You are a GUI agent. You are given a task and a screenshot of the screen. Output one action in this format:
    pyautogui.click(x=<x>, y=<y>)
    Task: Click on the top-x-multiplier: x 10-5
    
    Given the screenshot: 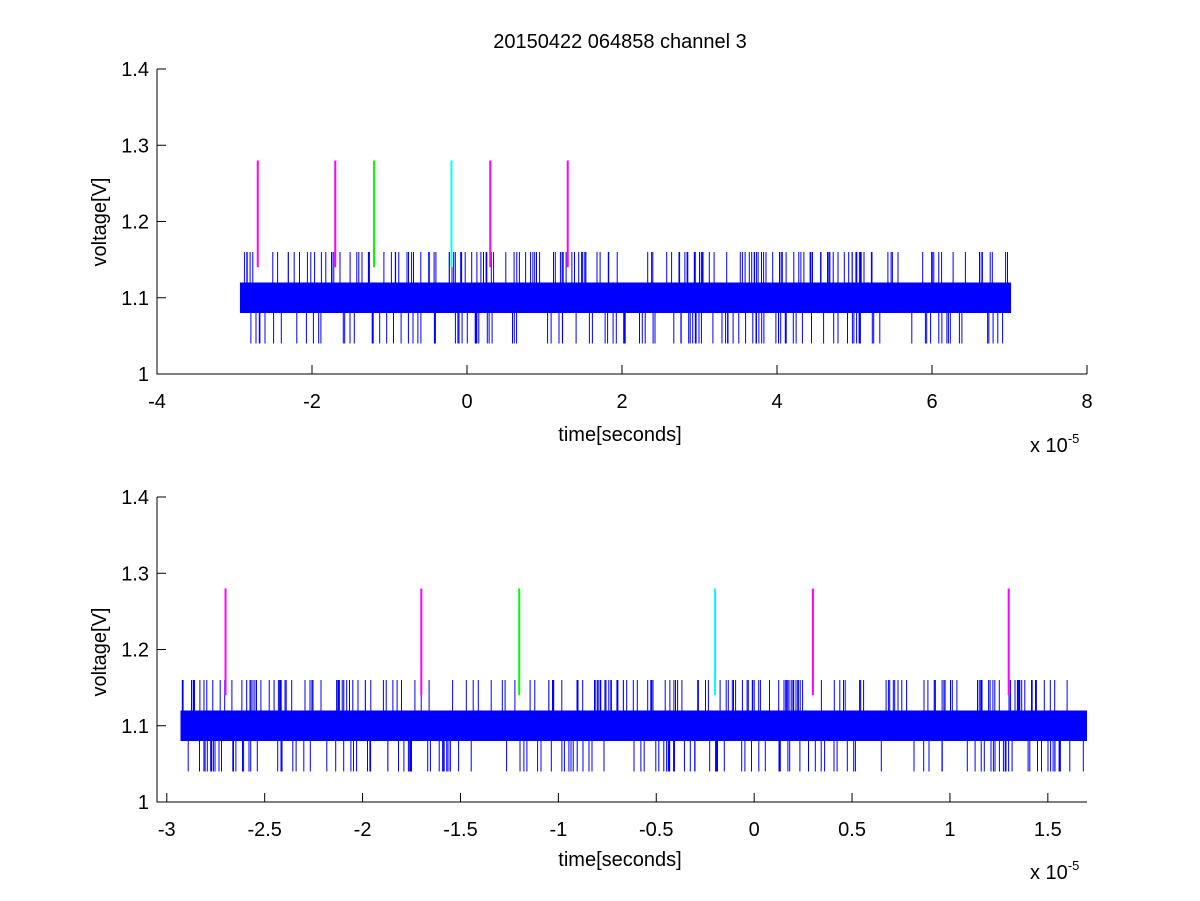 What is the action you would take?
    pyautogui.click(x=1054, y=444)
    